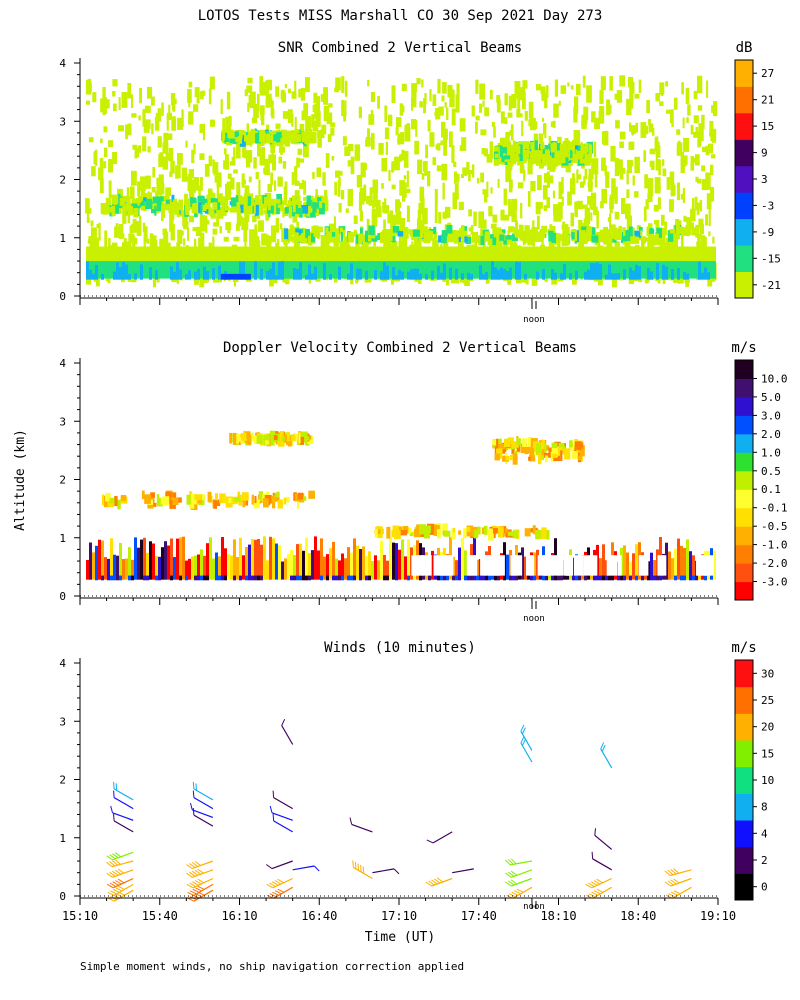  I want to click on y-tick-label: 2, so click(62, 780).